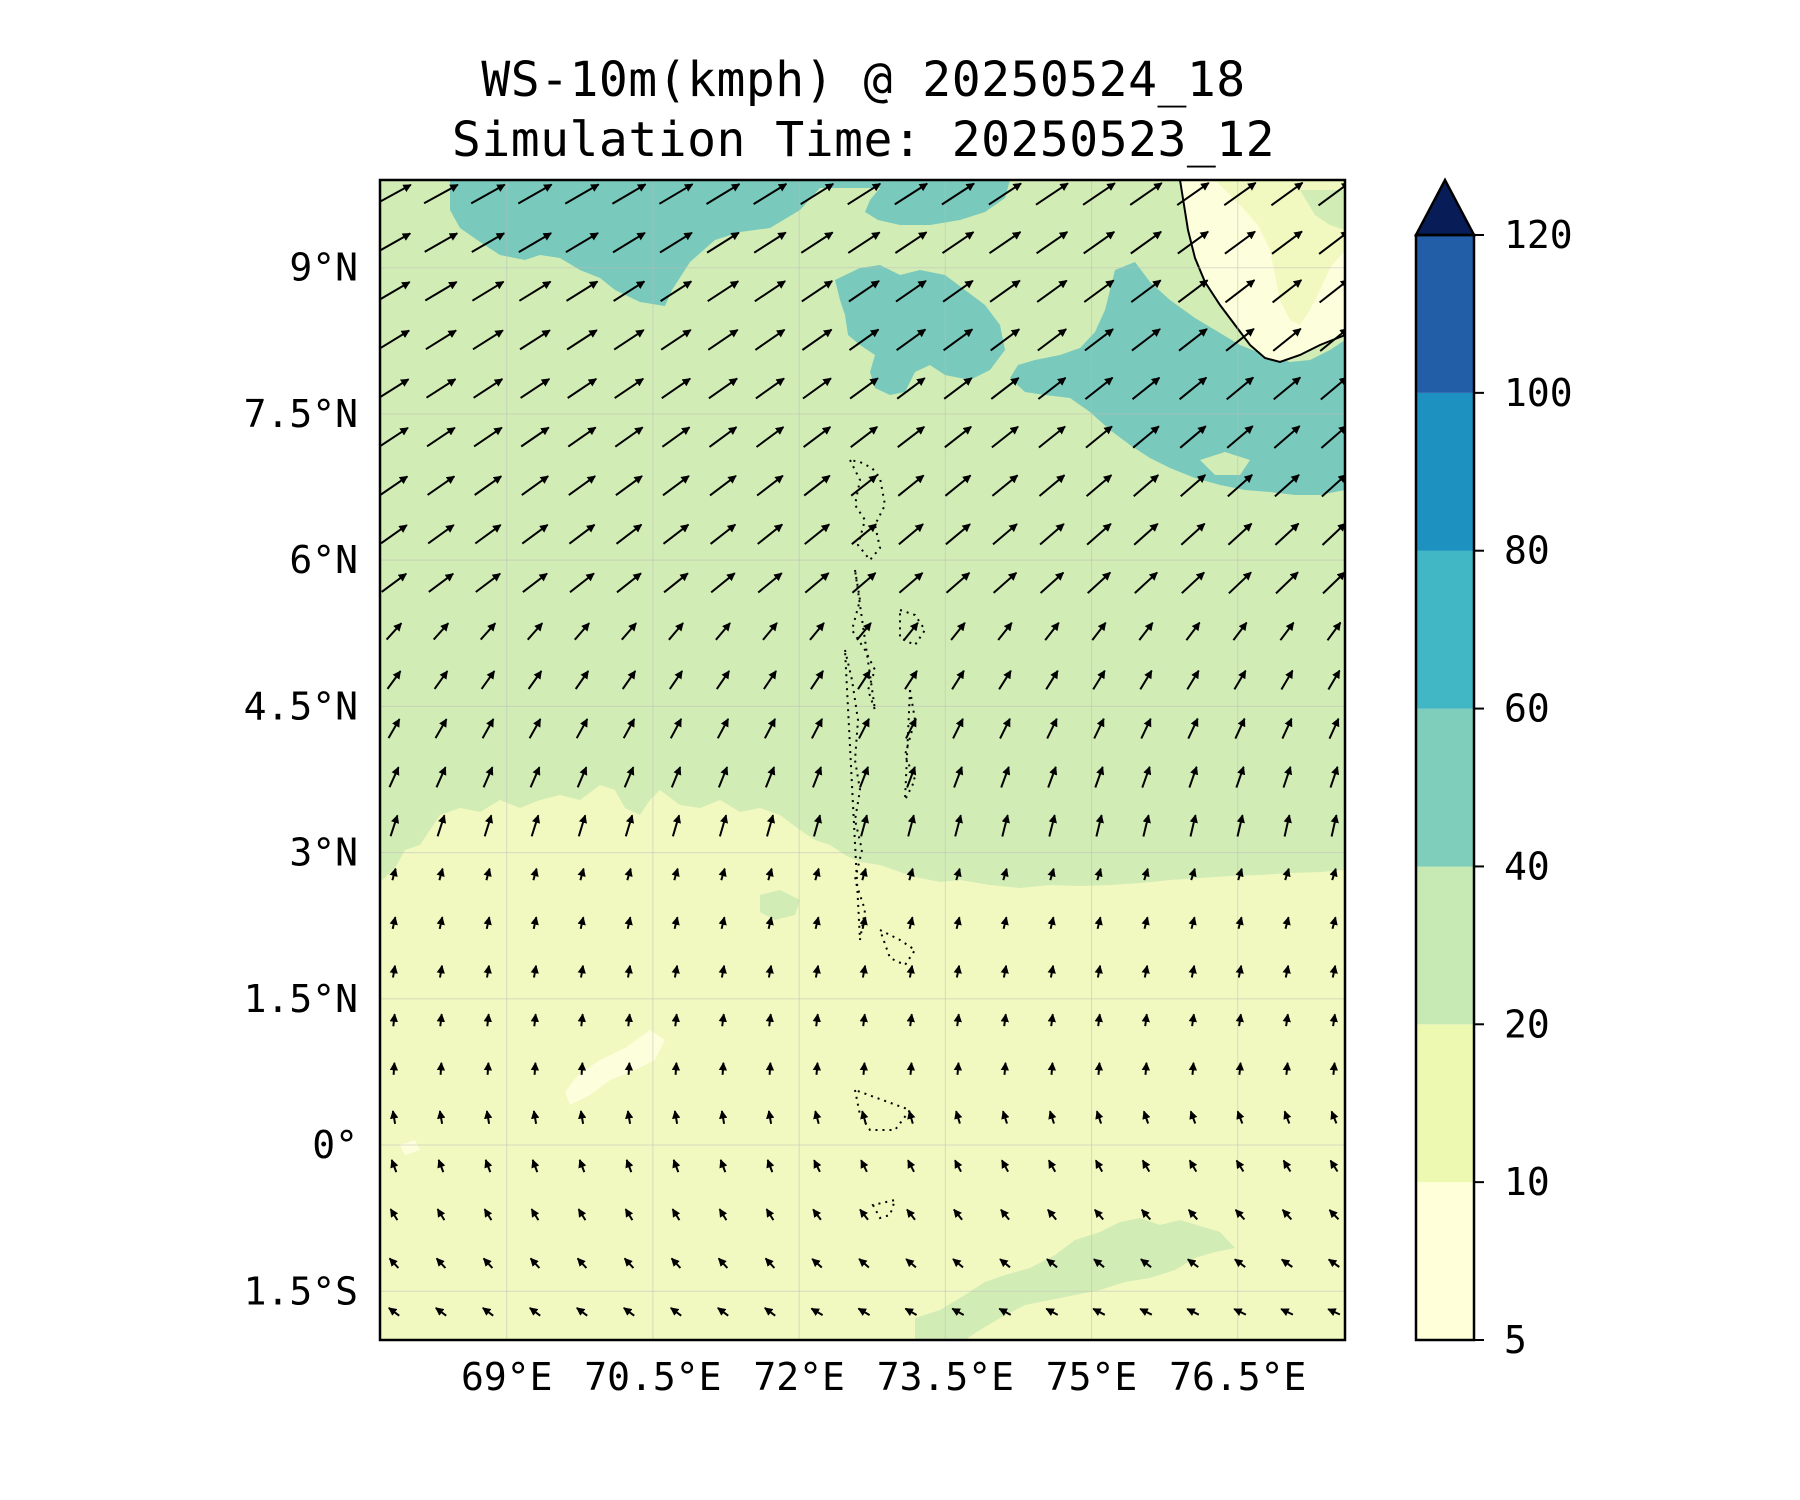 The height and width of the screenshot is (1500, 1800). What do you see at coordinates (867, 510) in the screenshot?
I see `atoll-north` at bounding box center [867, 510].